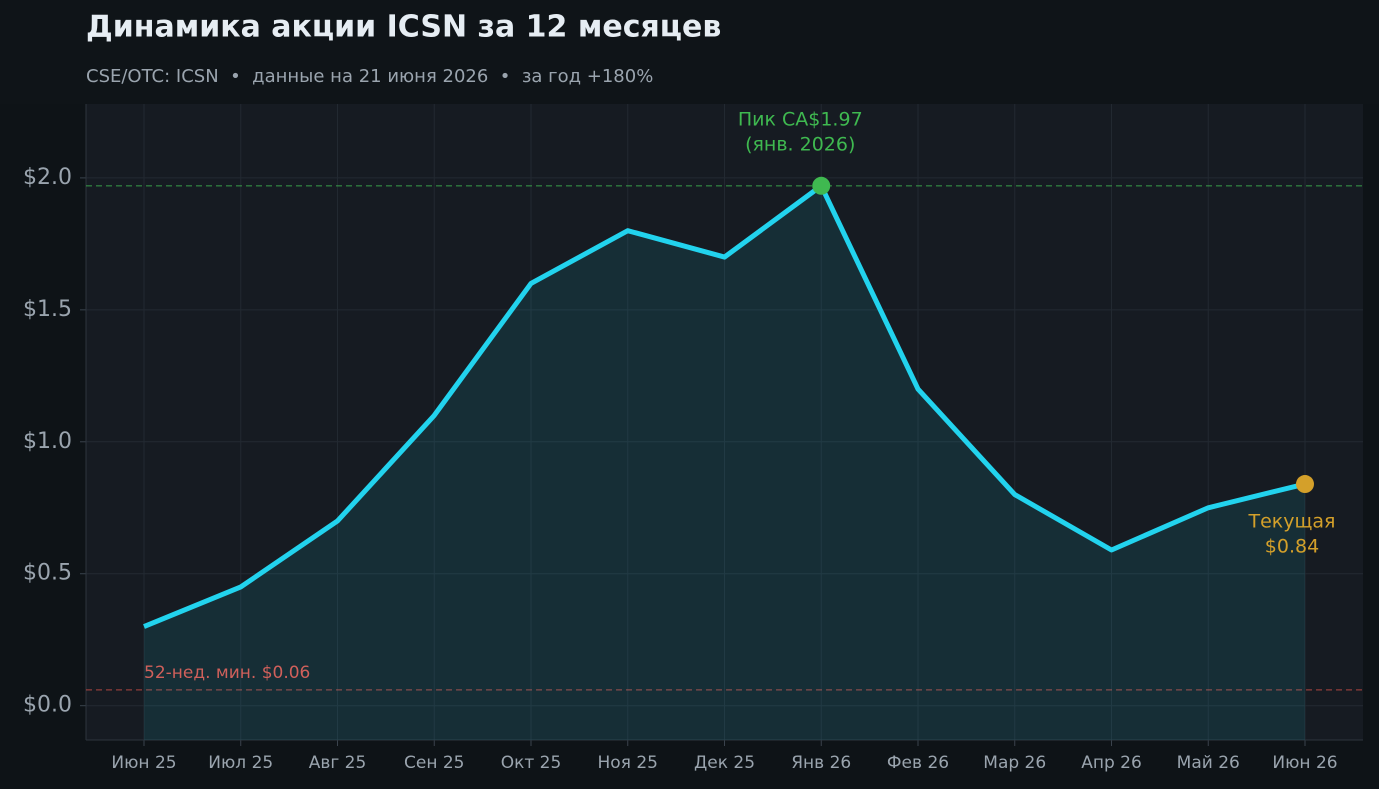 Image resolution: width=1379 pixels, height=789 pixels. I want to click on header-band, so click(689, 52).